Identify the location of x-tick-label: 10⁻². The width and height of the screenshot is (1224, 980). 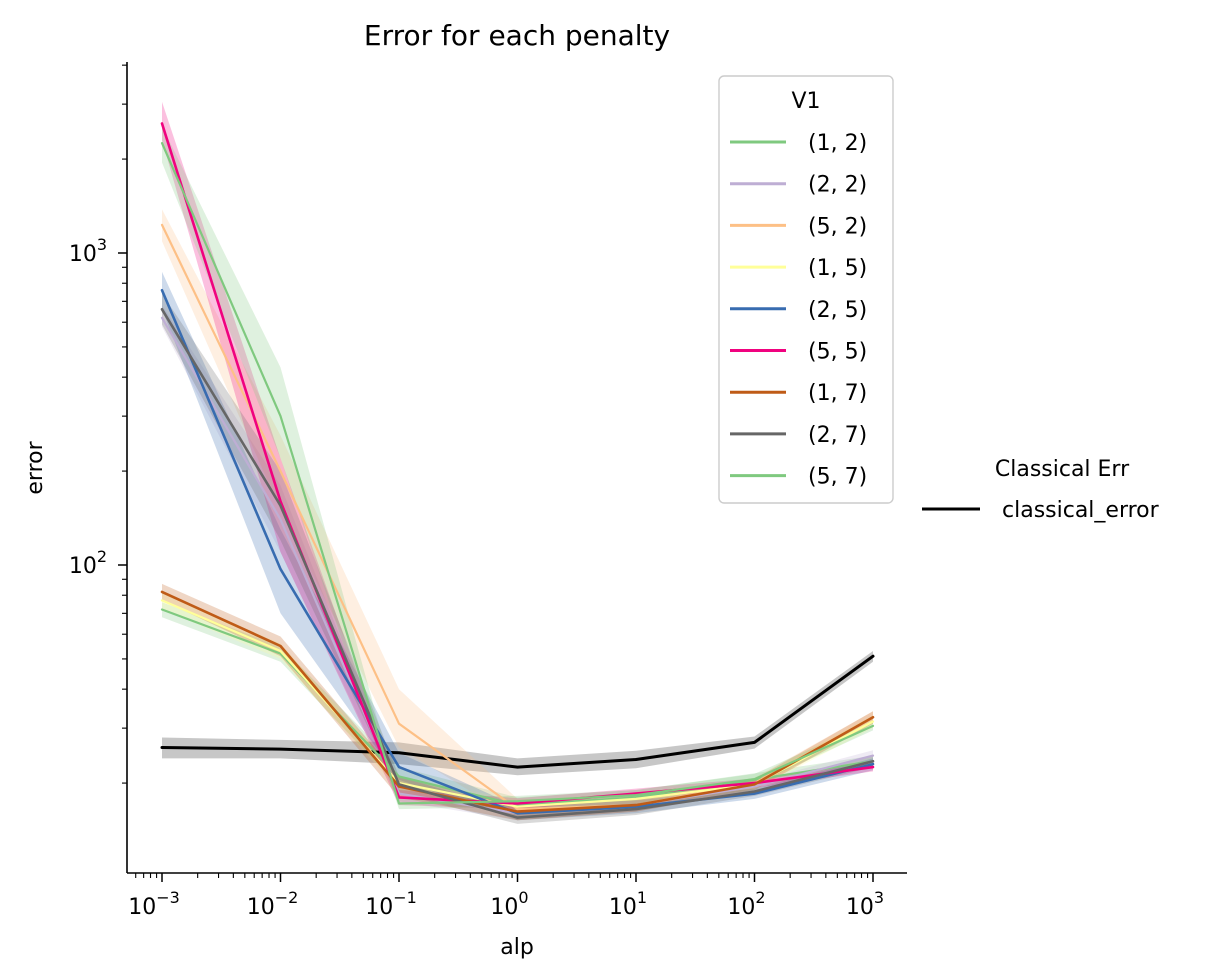
(273, 904).